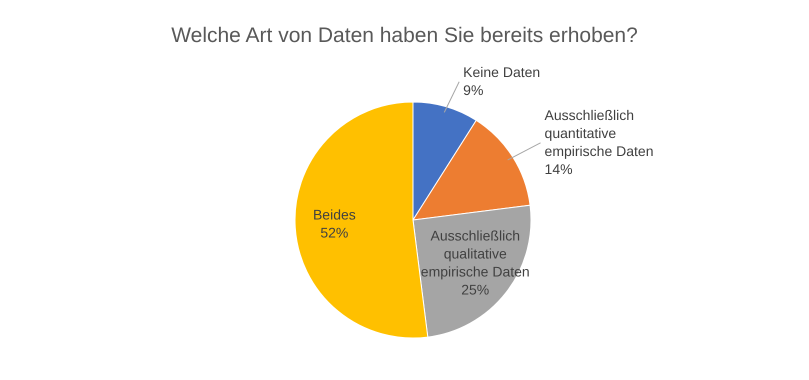 The height and width of the screenshot is (380, 809). What do you see at coordinates (334, 232) in the screenshot?
I see `data-label: 52%` at bounding box center [334, 232].